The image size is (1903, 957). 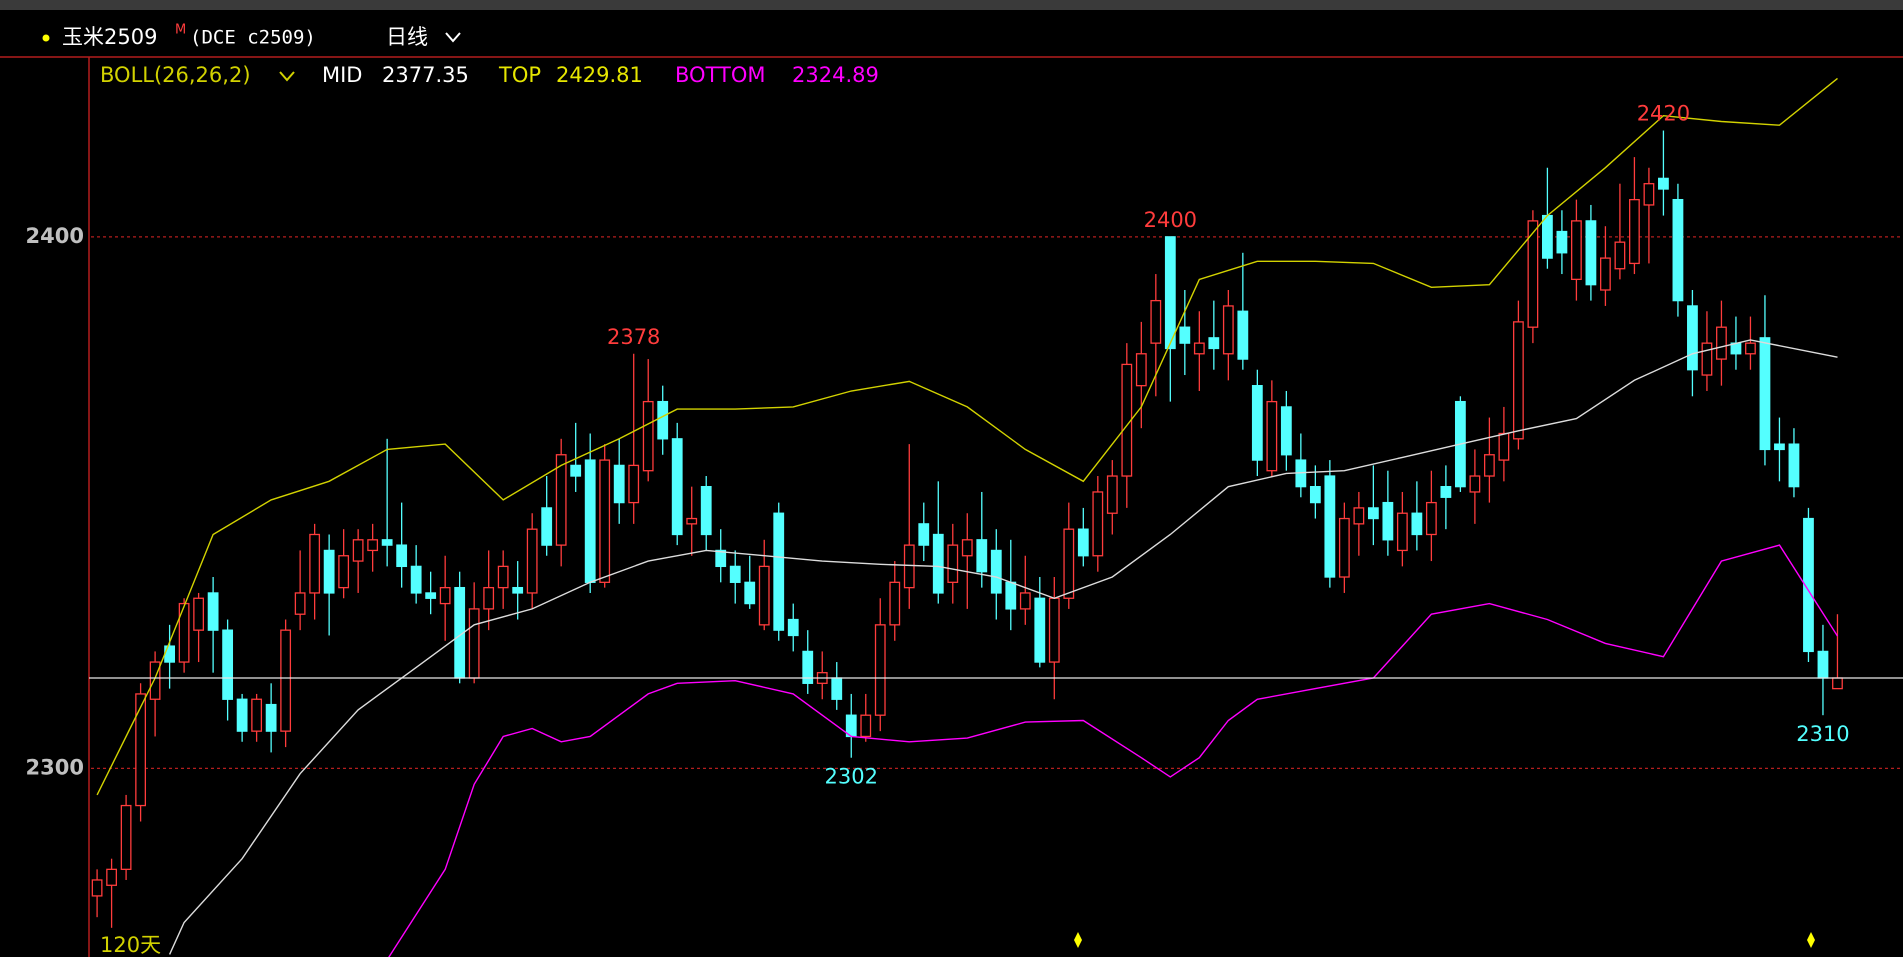 I want to click on high-label: 2400, so click(x=1170, y=220).